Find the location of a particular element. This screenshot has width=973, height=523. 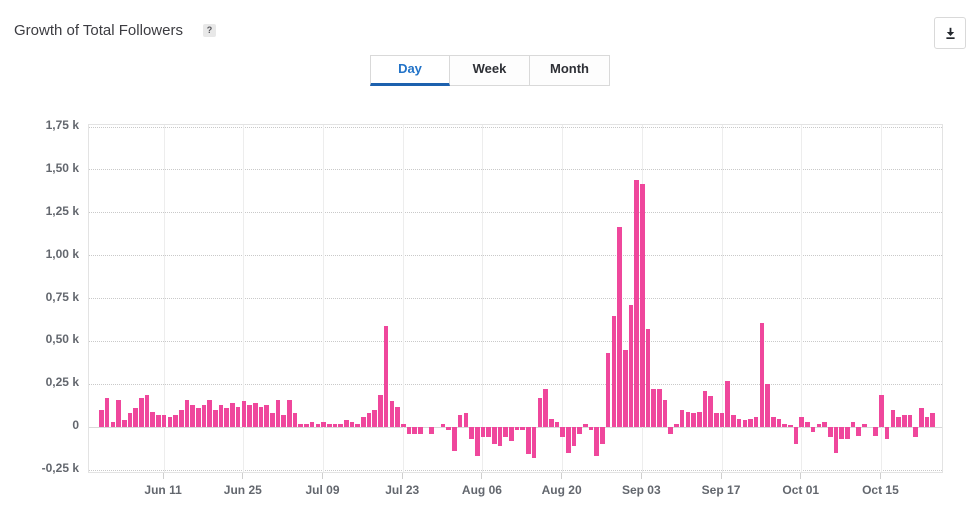

help-badge: ? is located at coordinates (209, 30).